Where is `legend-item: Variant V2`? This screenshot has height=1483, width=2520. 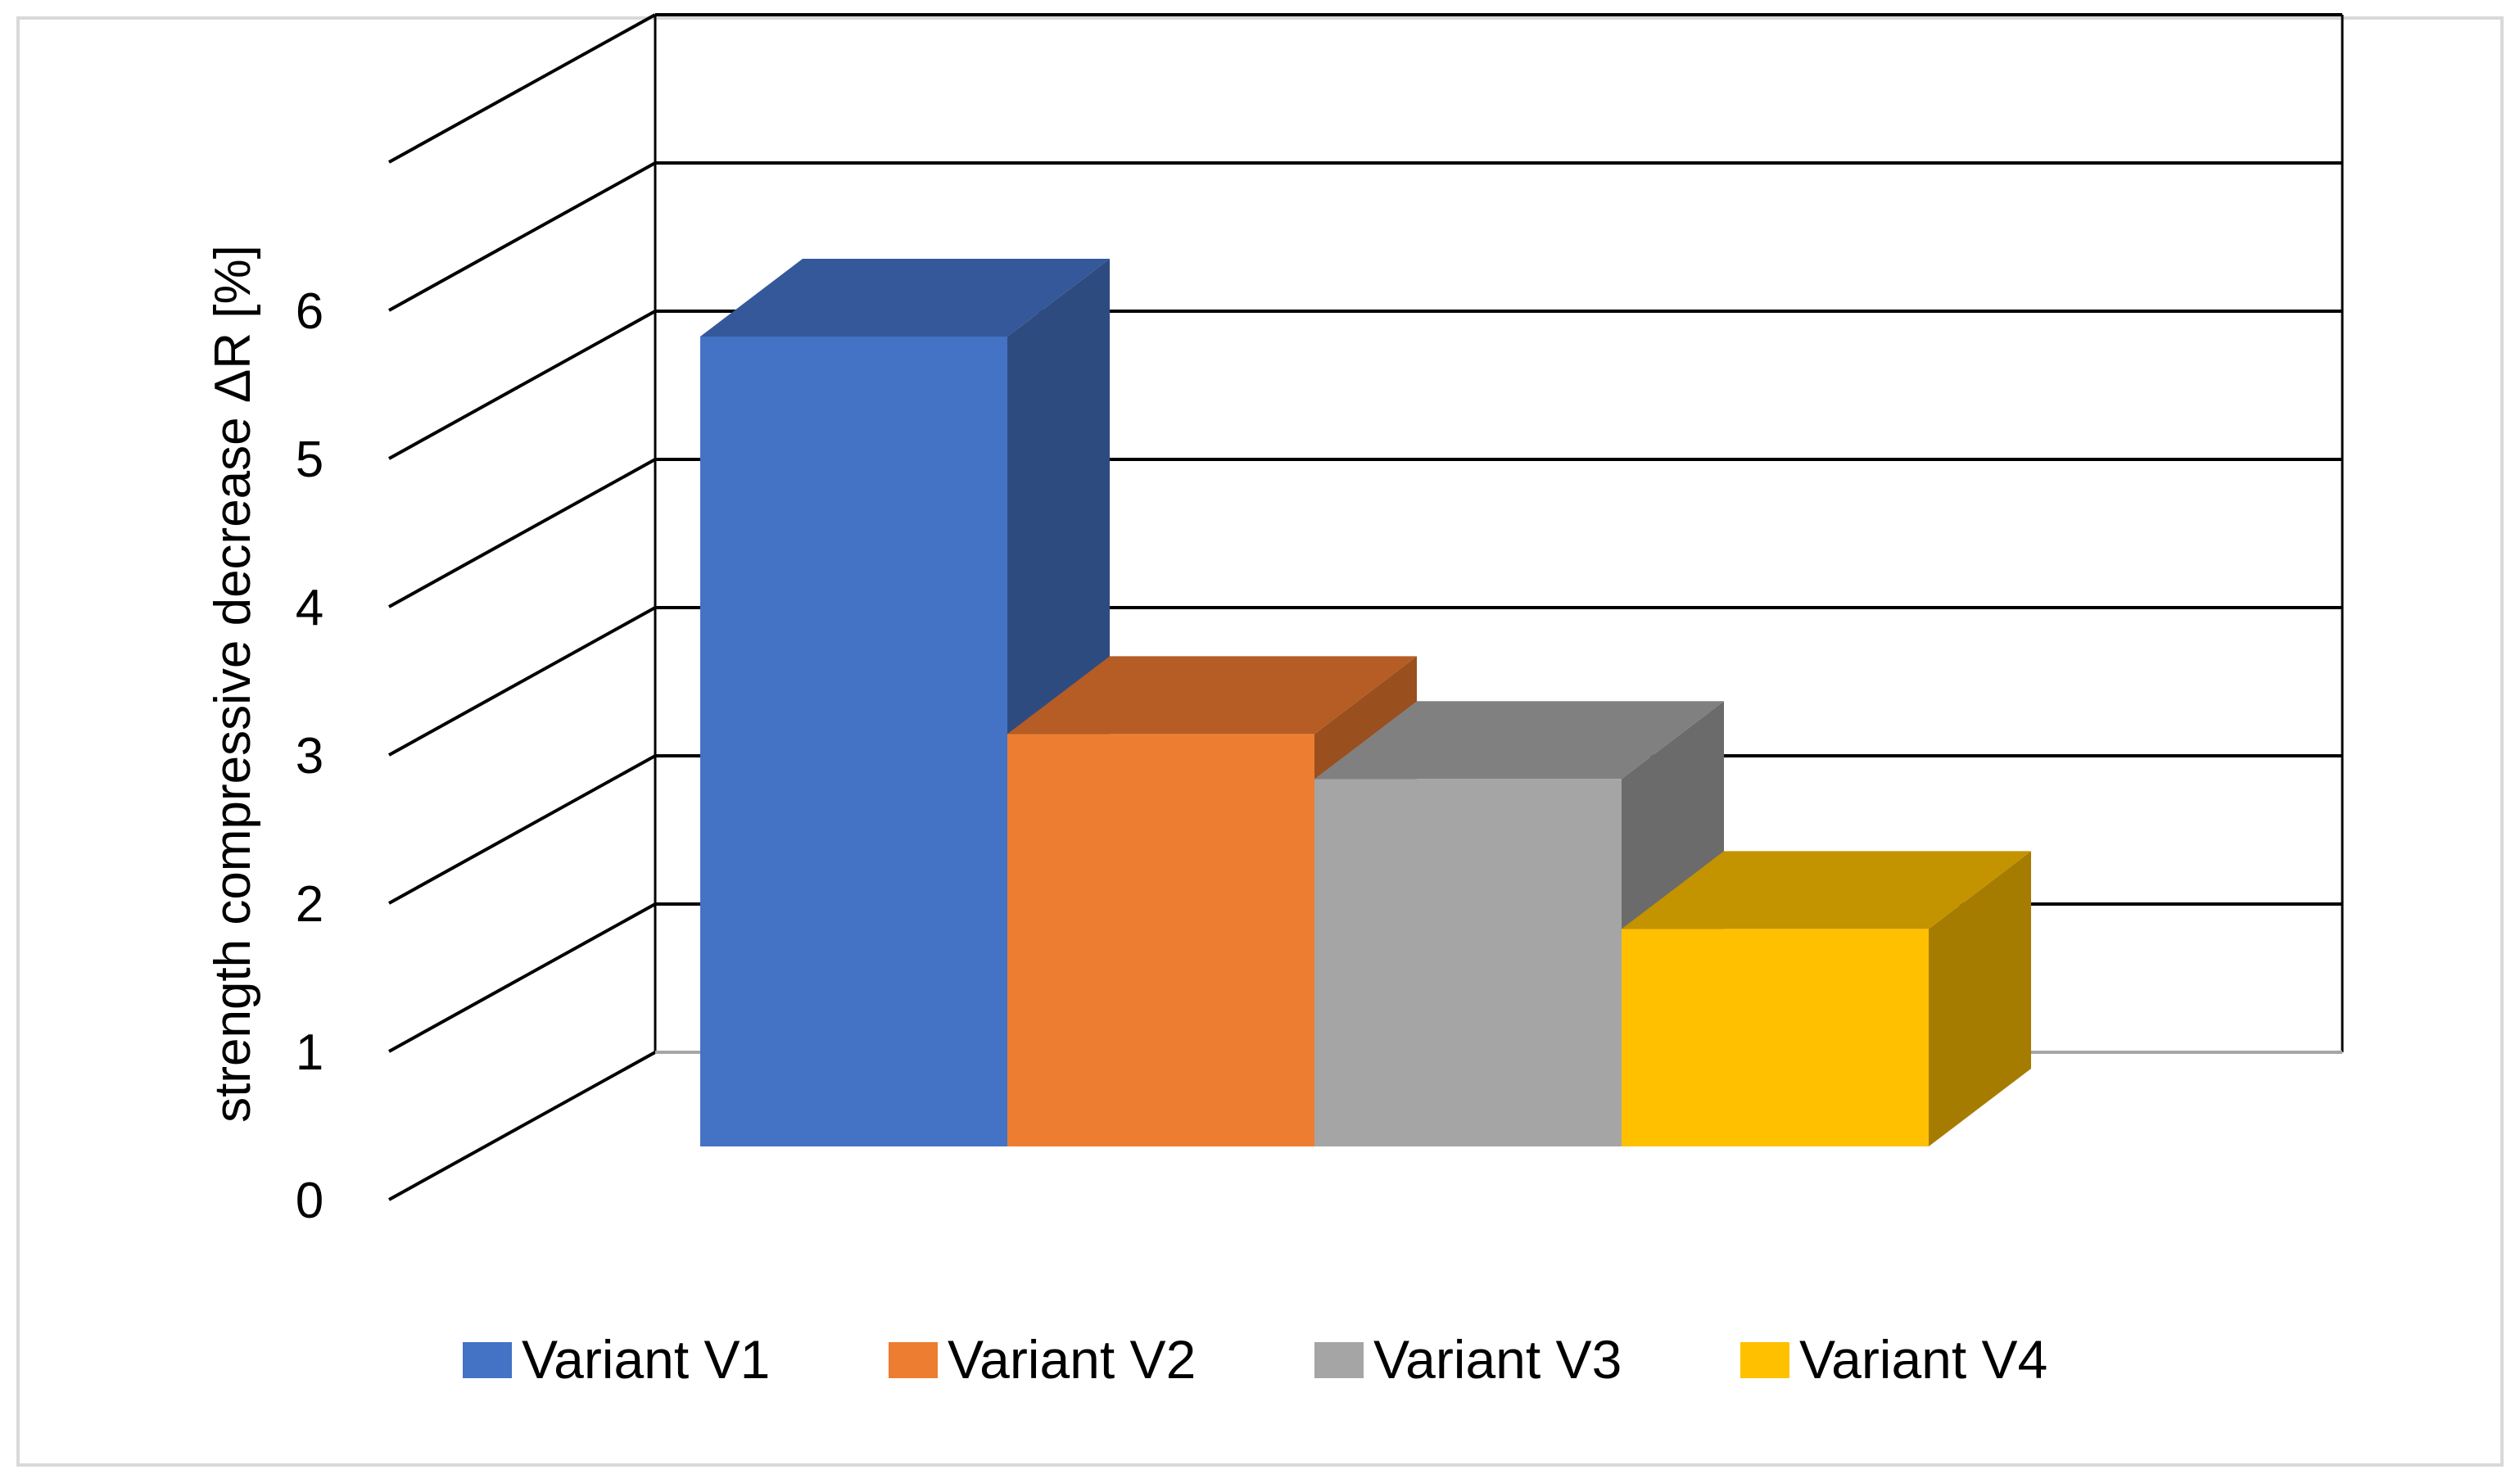
legend-item: Variant V2 is located at coordinates (1042, 1360).